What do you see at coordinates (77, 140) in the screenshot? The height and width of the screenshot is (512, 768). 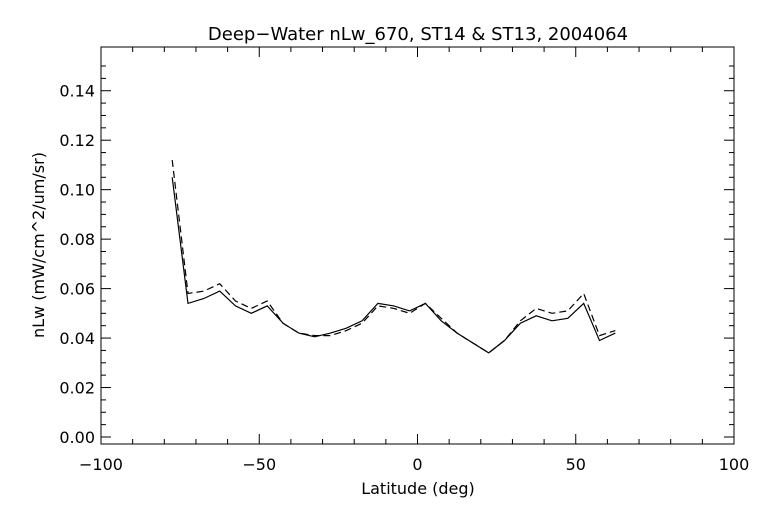 I see `y-tick-label: 0.12` at bounding box center [77, 140].